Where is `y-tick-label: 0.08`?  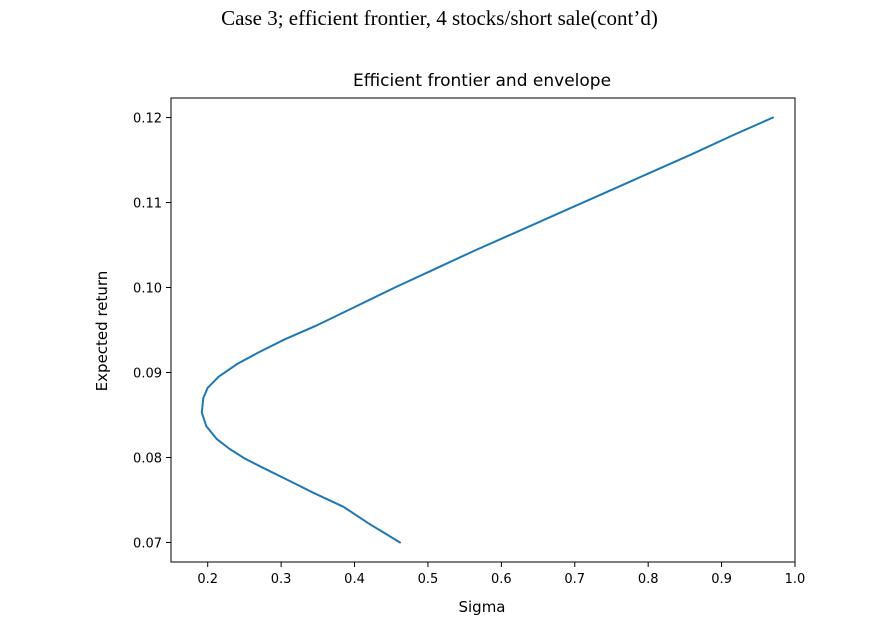 y-tick-label: 0.08 is located at coordinates (147, 458).